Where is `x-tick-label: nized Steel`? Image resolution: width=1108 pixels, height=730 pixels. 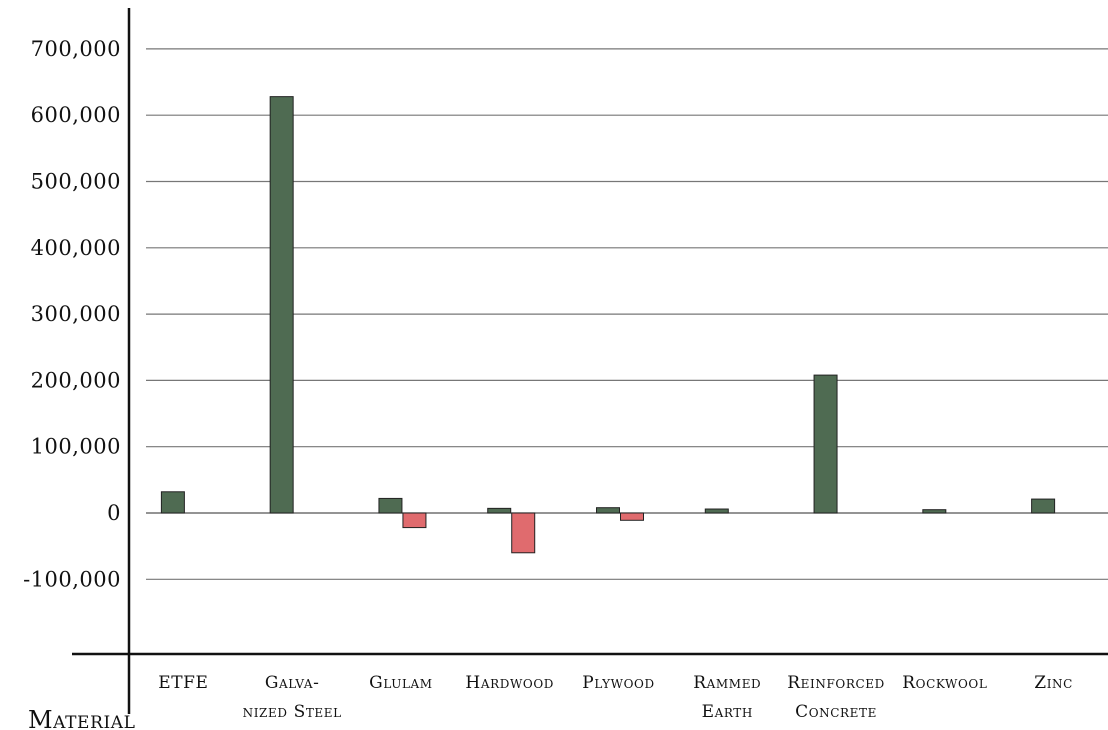 x-tick-label: nized Steel is located at coordinates (292, 712).